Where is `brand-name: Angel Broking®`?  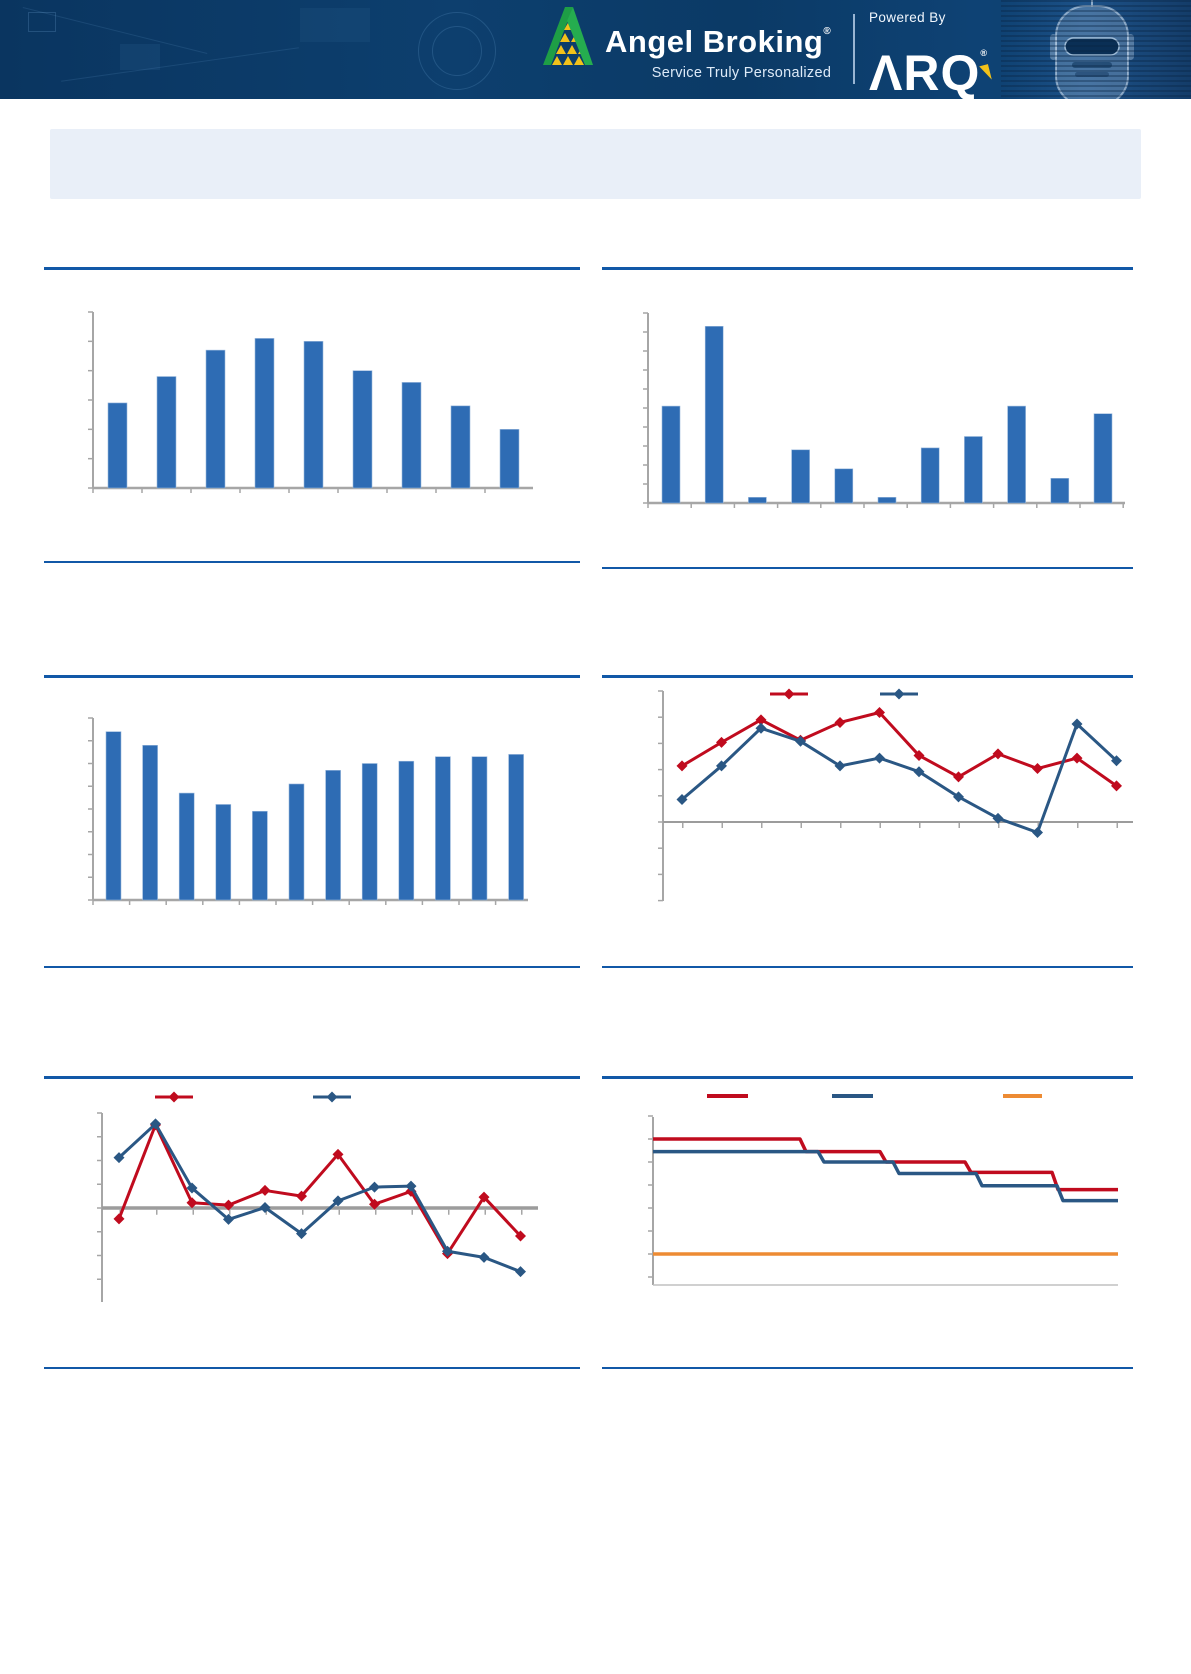 brand-name: Angel Broking® is located at coordinates (718, 41).